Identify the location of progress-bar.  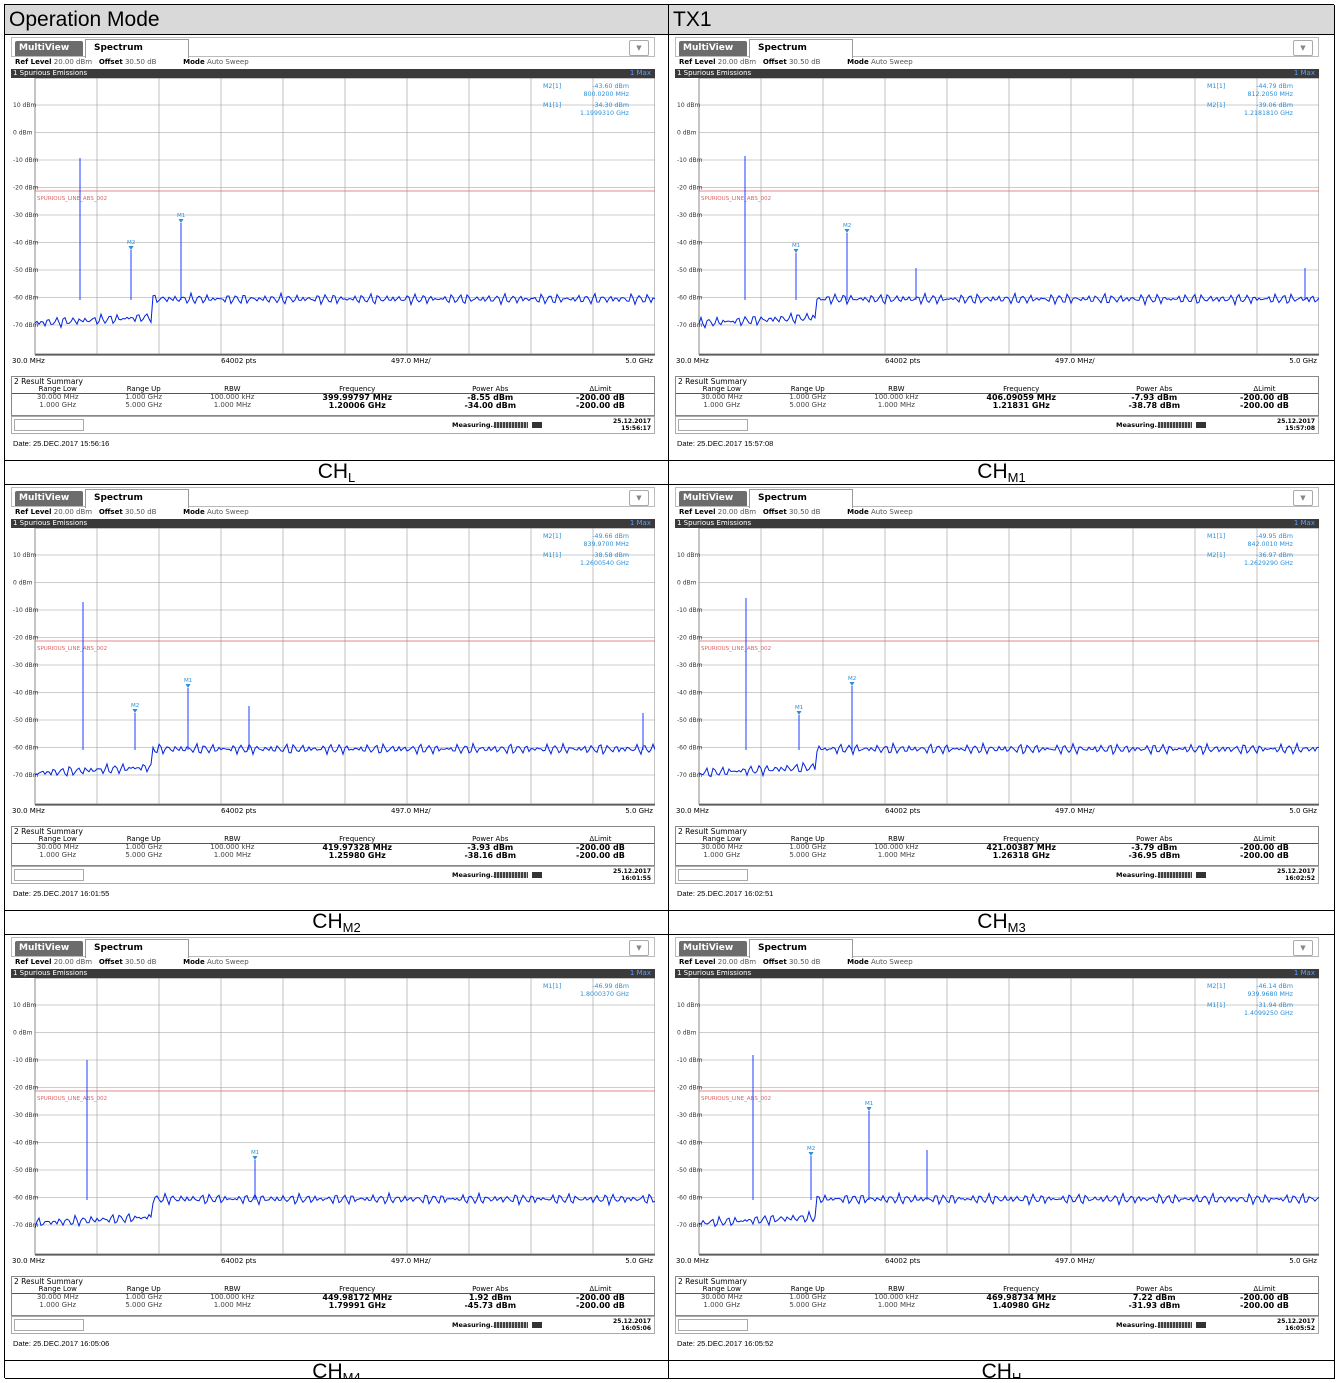
(1175, 875).